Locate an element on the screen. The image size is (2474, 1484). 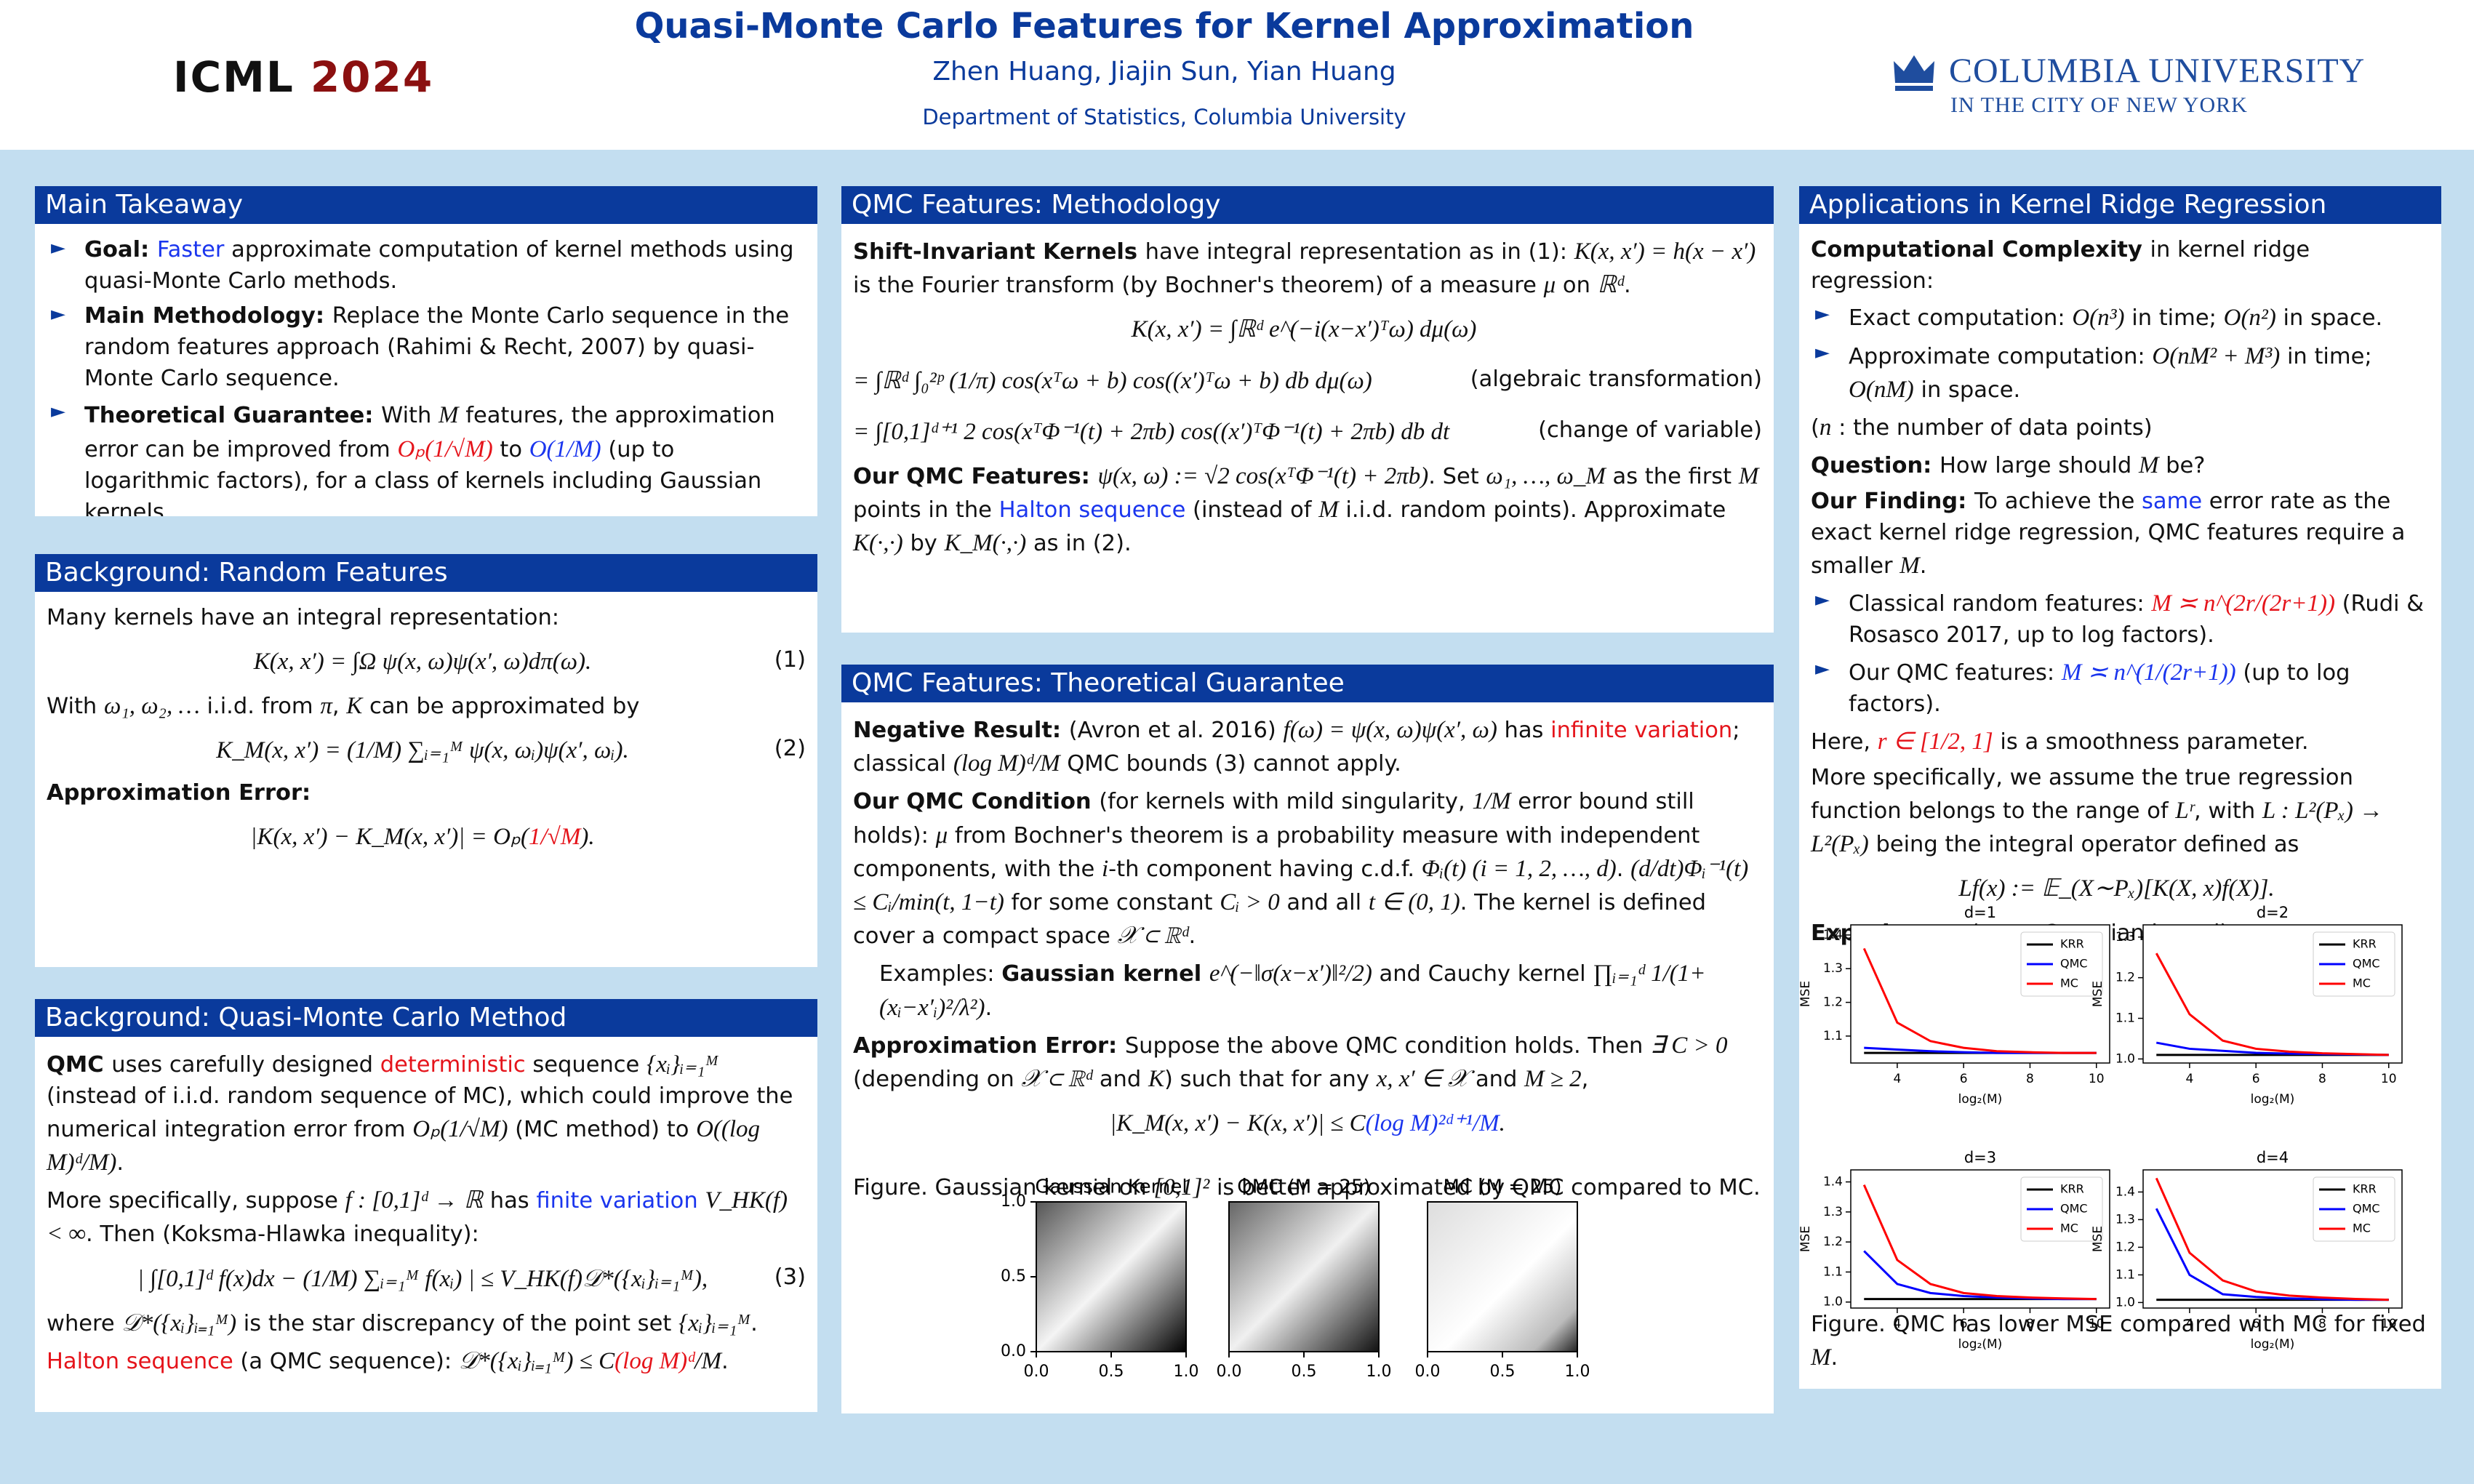
math: K(x, x′) = h(x − x′) is located at coordinates (1665, 251).